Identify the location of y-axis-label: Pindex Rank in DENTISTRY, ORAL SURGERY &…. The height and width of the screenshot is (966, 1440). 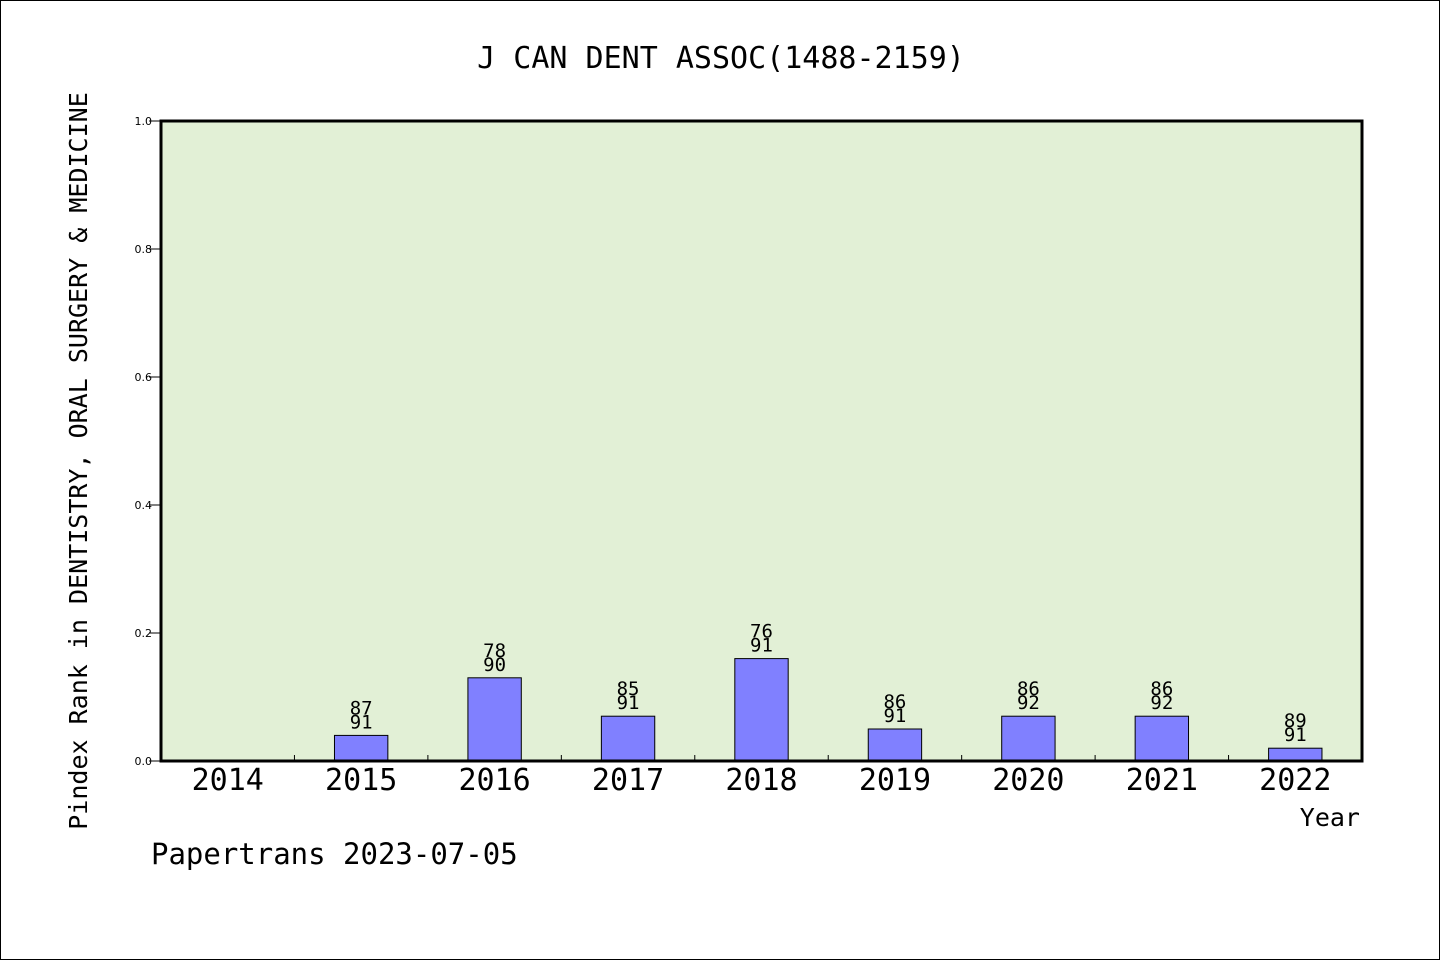
(78, 461).